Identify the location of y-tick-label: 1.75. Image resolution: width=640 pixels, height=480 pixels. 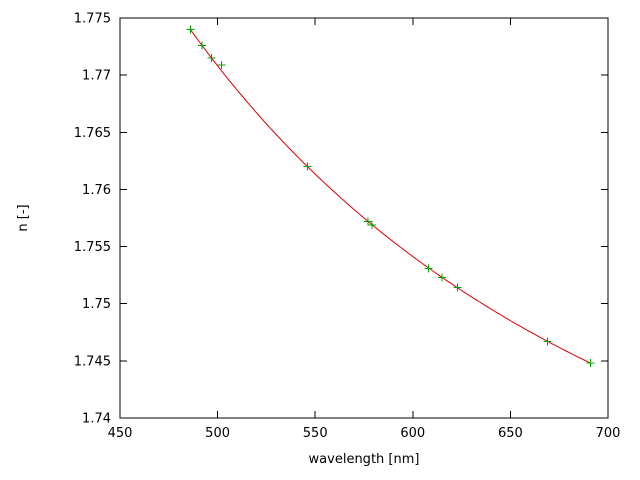
(96, 304).